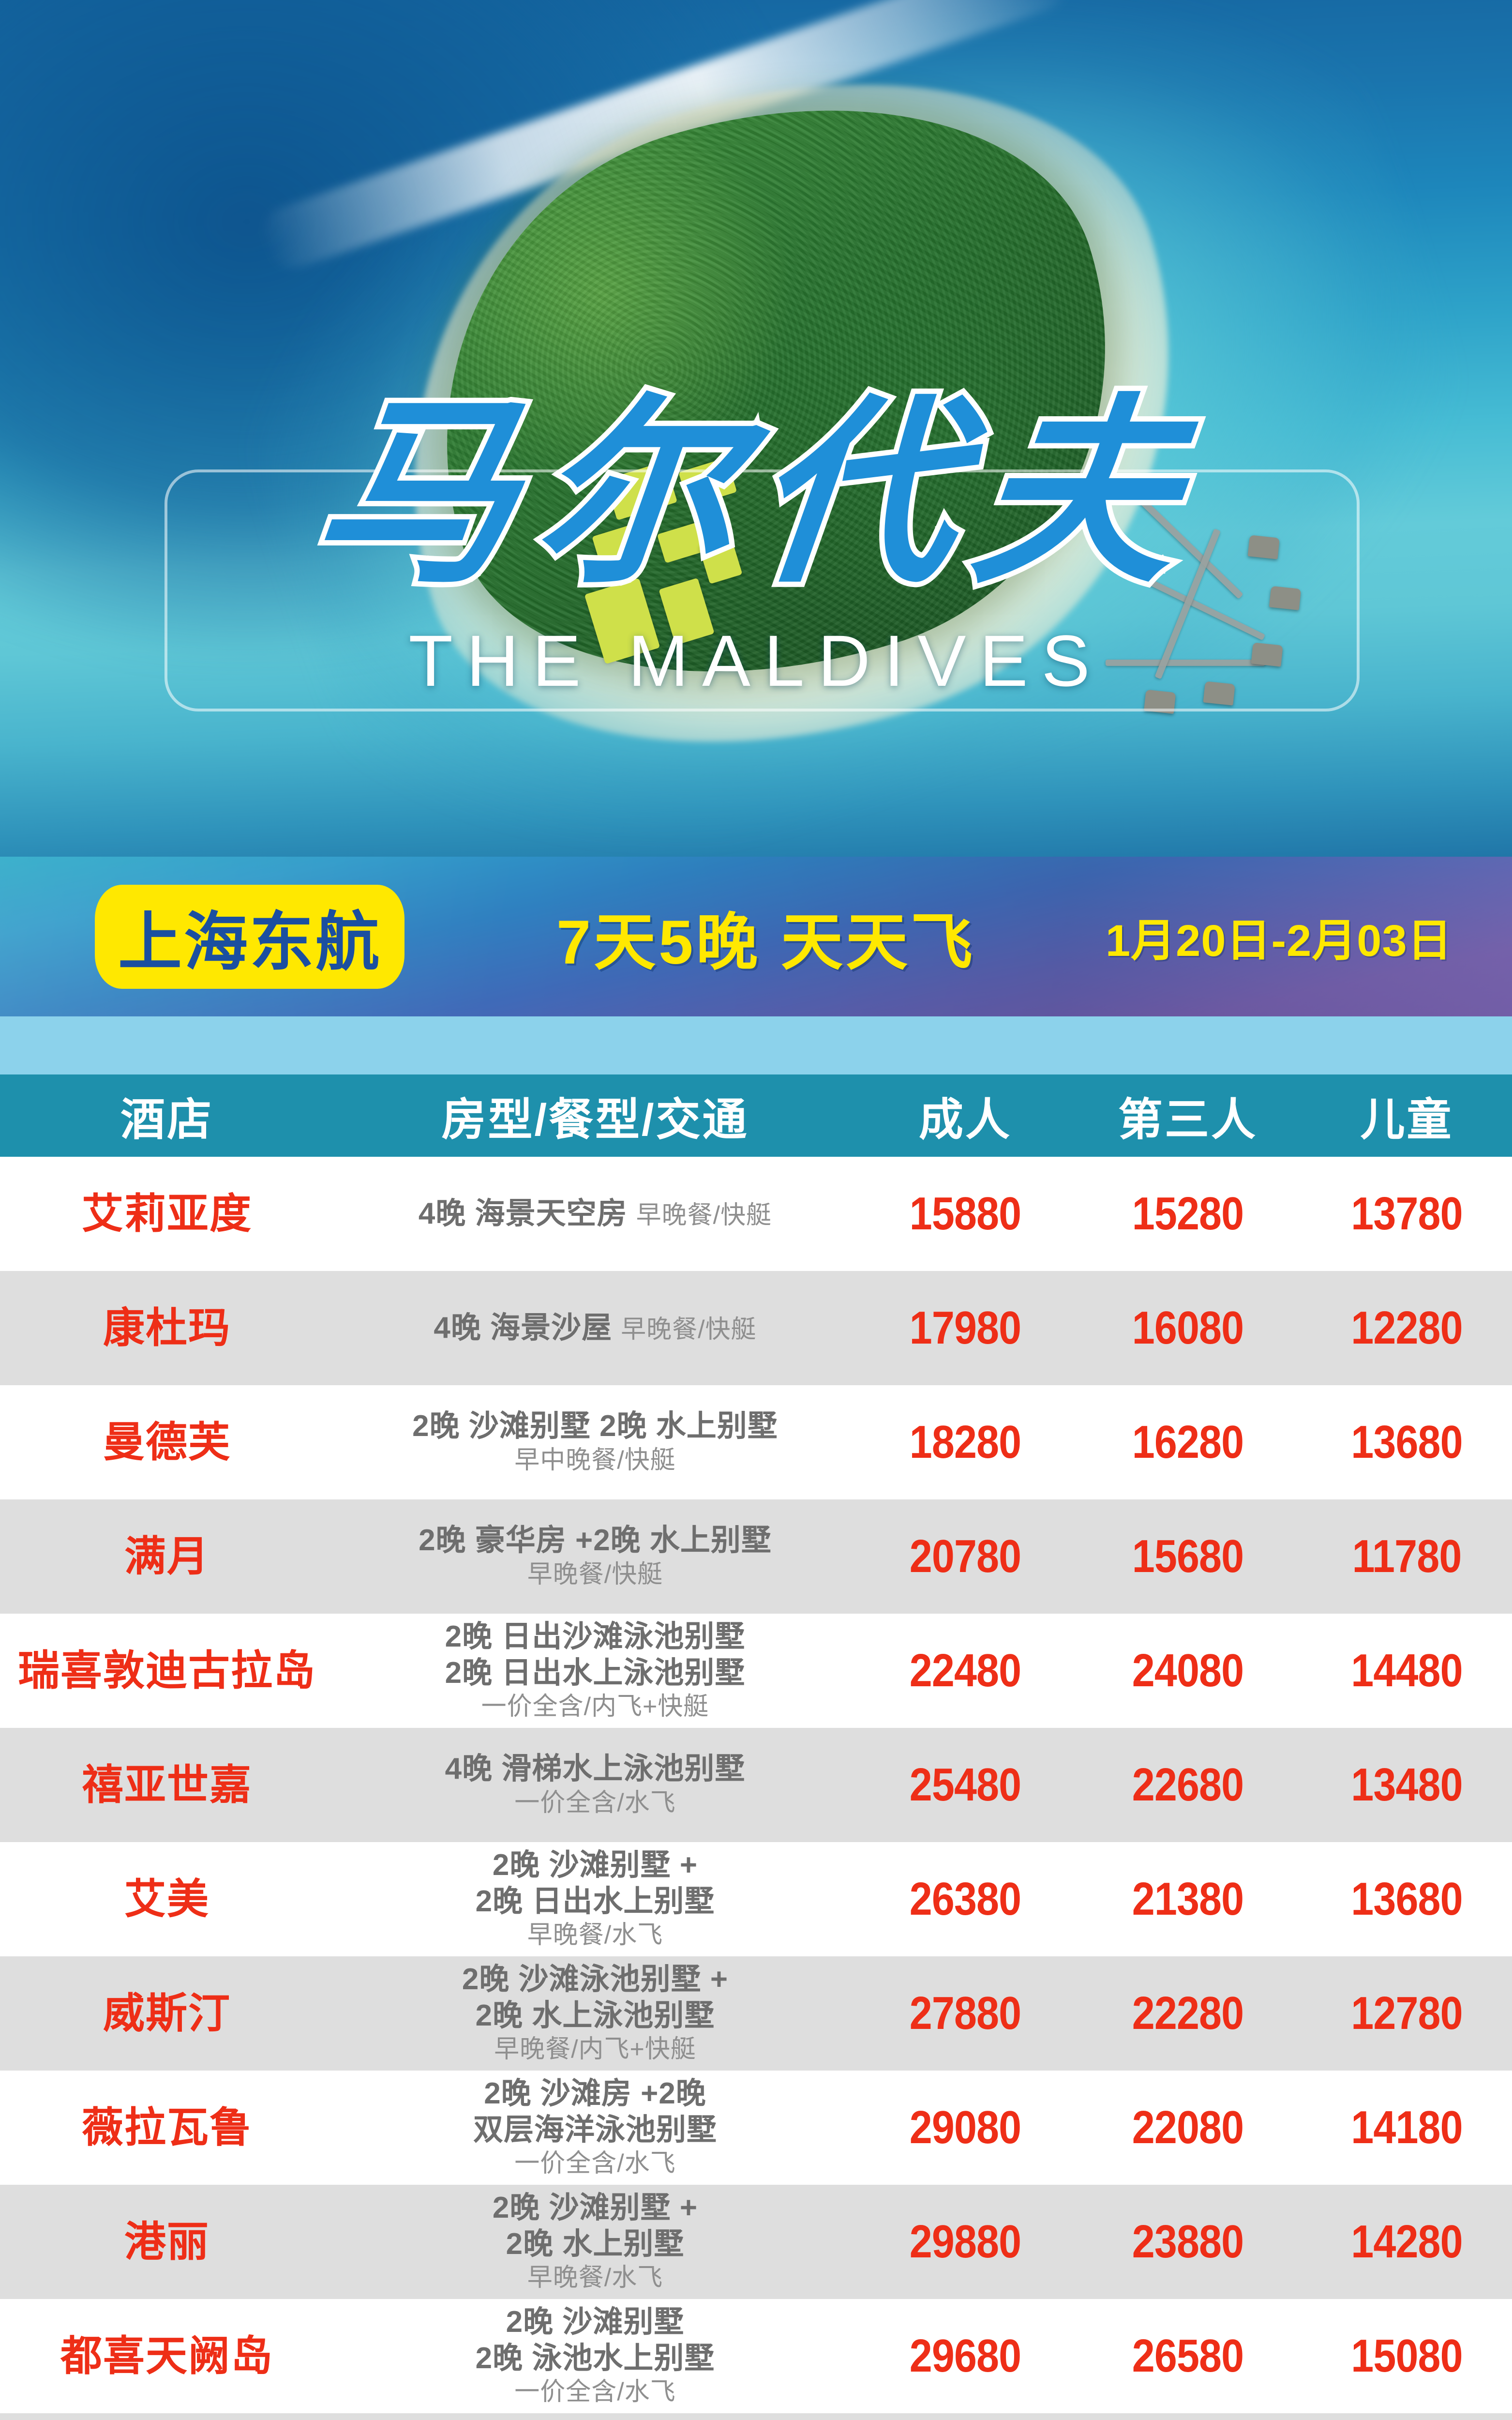 Image resolution: width=1512 pixels, height=2420 pixels. Describe the element at coordinates (523, 1328) in the screenshot. I see `room-type-text: 4晚 海景沙屋` at that location.